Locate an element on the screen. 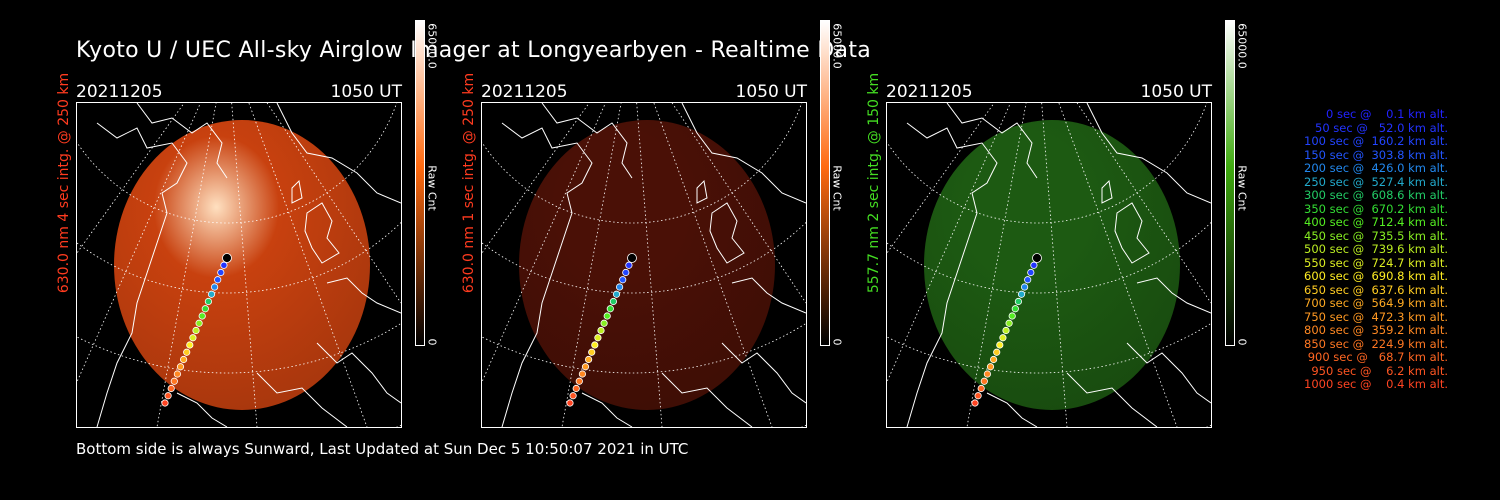 The height and width of the screenshot is (500, 1500). legend-entry: 500 sec @ 739.6 km alt. is located at coordinates (1376, 249).